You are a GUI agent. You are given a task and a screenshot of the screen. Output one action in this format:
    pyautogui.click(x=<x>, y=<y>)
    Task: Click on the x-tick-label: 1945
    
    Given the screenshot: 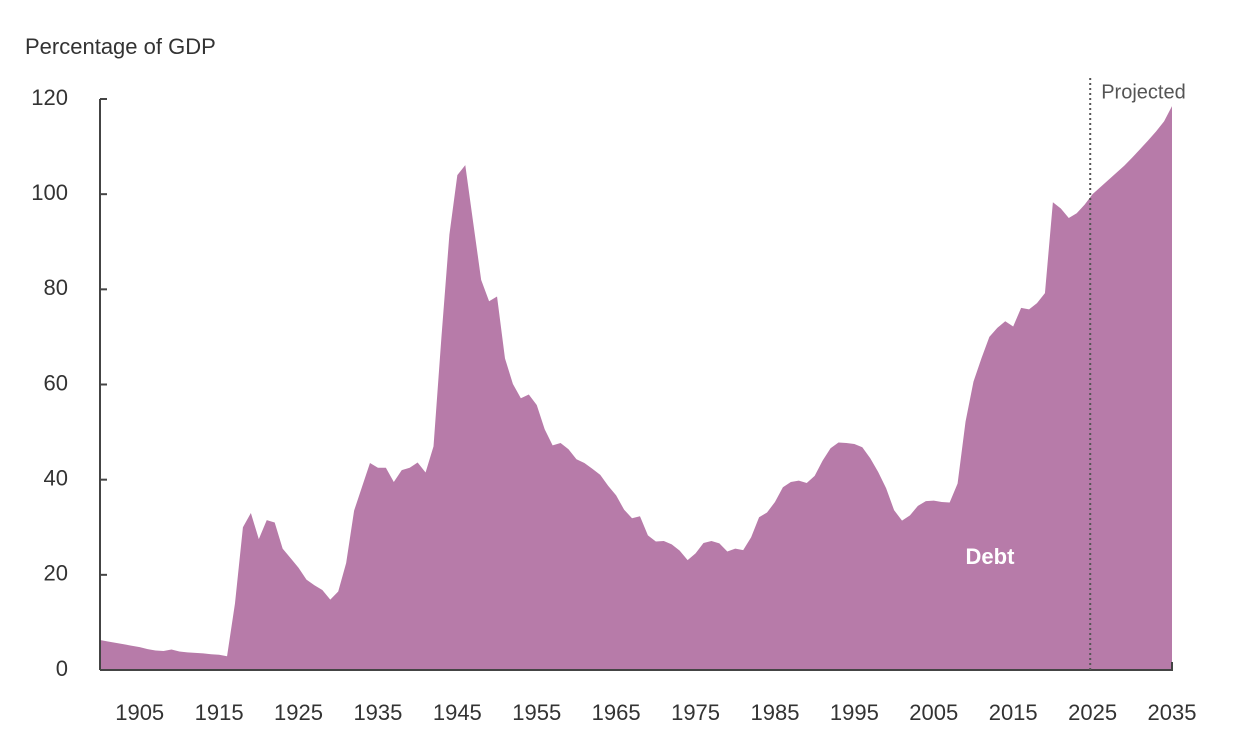 What is the action you would take?
    pyautogui.click(x=457, y=712)
    